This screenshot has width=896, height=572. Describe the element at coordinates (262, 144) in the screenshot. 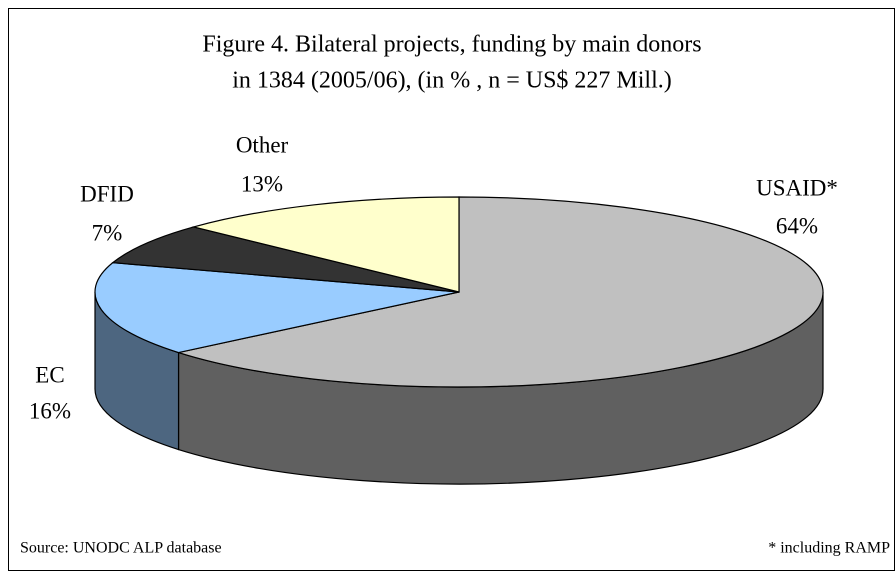

I see `slice-label: Other` at that location.